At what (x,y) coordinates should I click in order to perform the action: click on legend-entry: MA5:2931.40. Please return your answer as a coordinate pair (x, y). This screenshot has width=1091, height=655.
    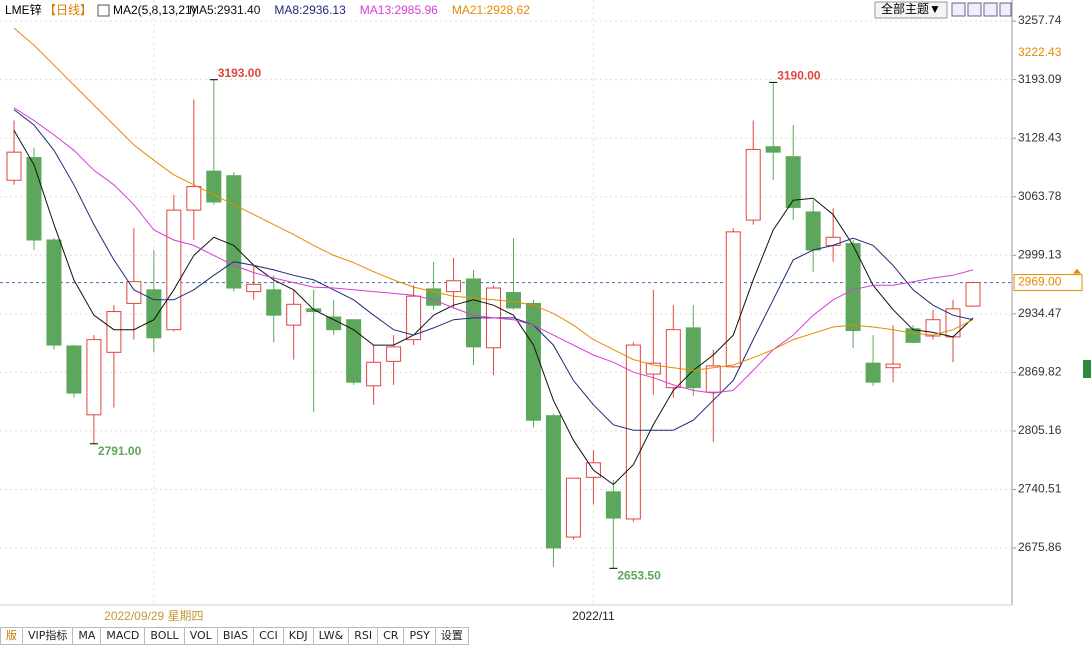
    Looking at the image, I should click on (225, 10).